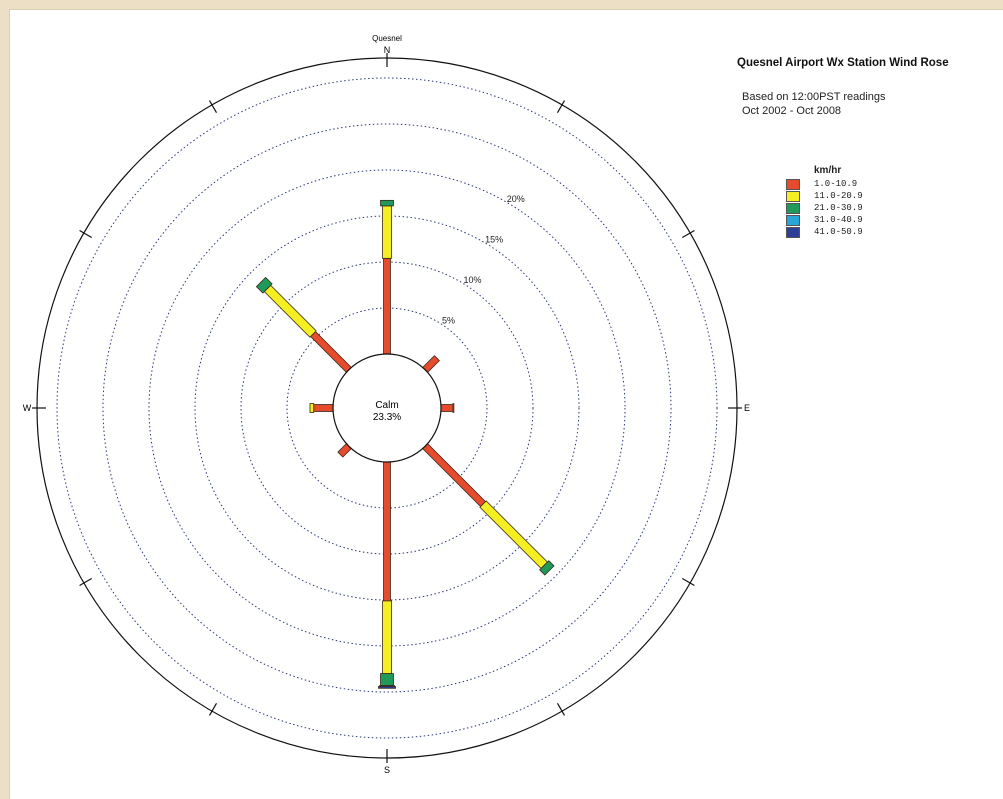 The image size is (1003, 799). Describe the element at coordinates (836, 184) in the screenshot. I see `legend-label: 1.0-10.9` at that location.